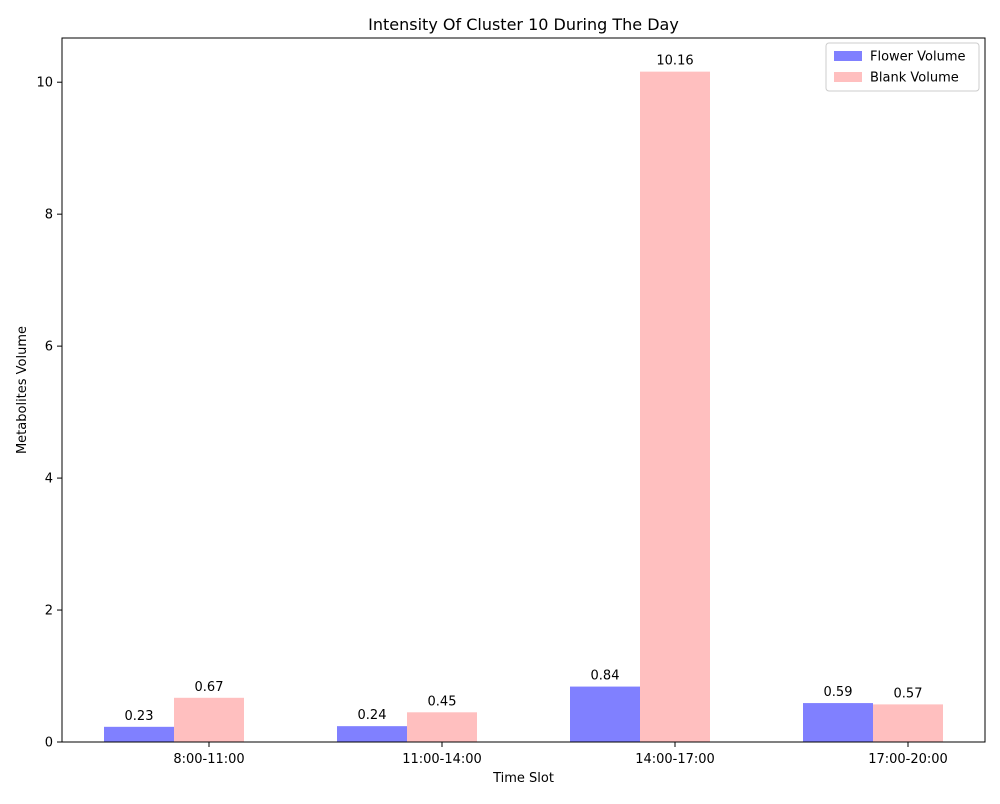  Describe the element at coordinates (675, 759) in the screenshot. I see `x-tick-label: 14:00-17:00` at that location.